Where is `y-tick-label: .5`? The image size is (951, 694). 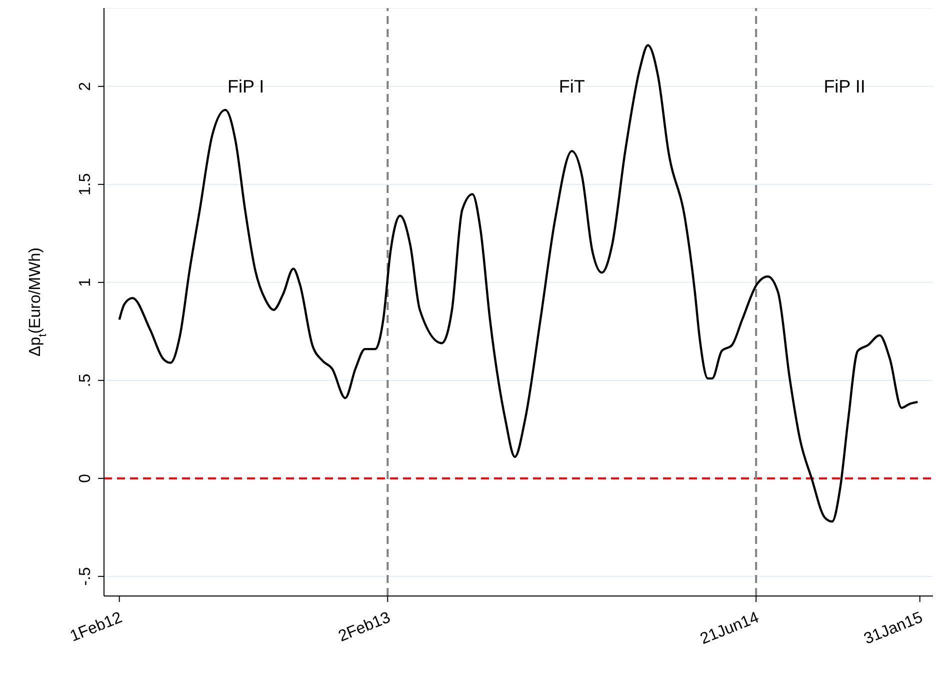
y-tick-label: .5 is located at coordinates (85, 381).